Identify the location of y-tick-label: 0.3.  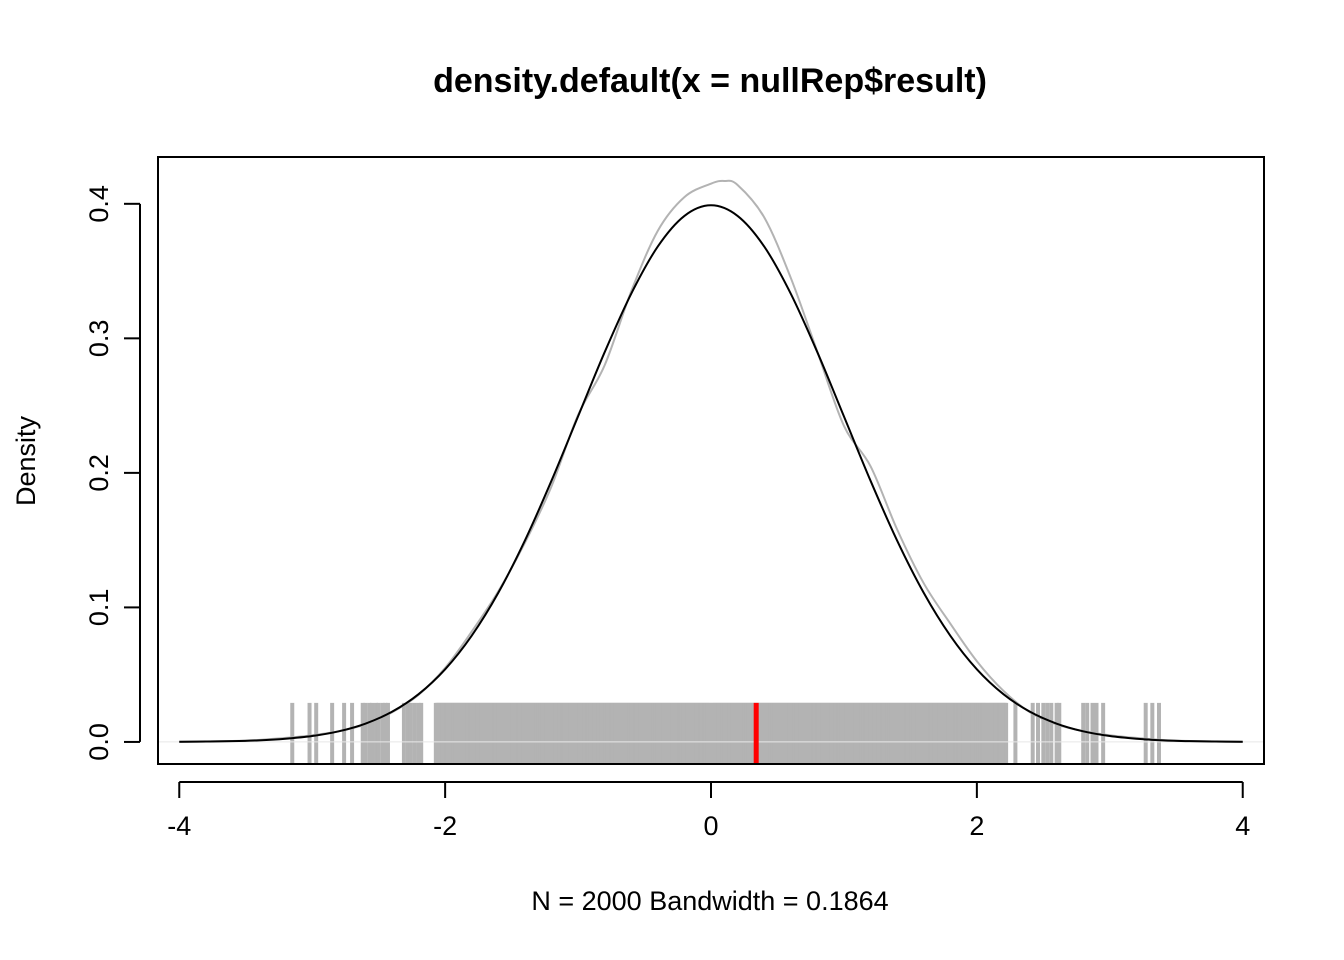
(99, 339).